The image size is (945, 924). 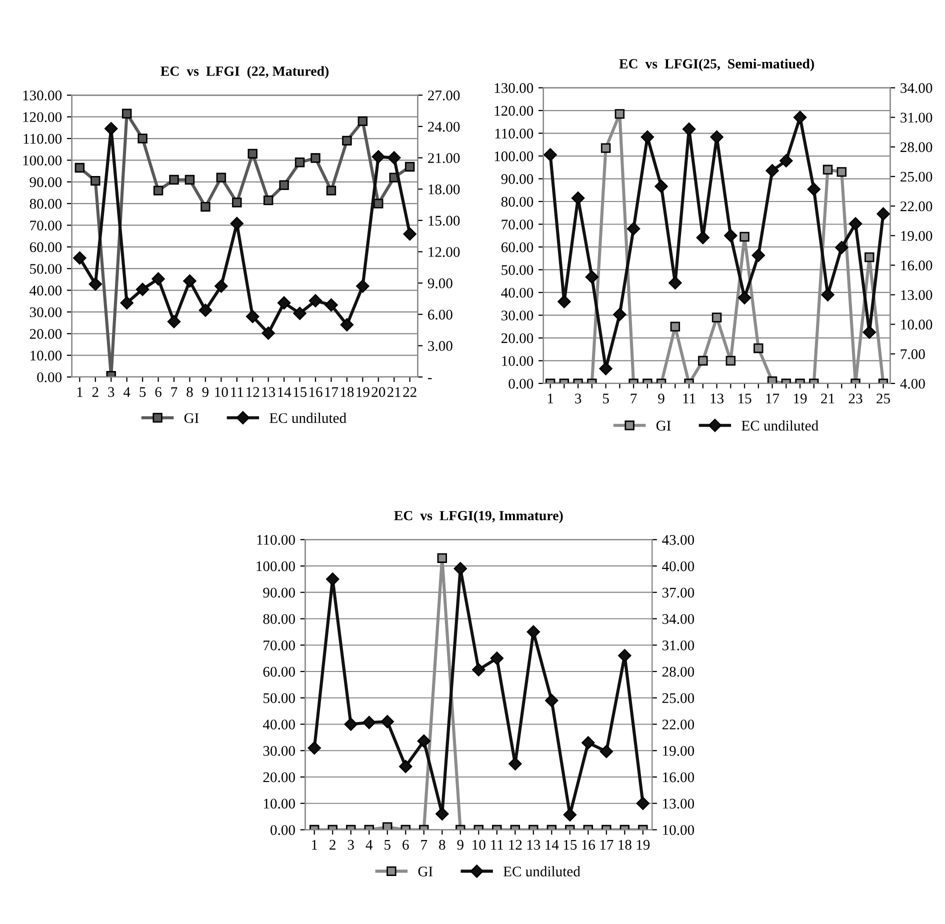 I want to click on x-tick-label: 21, so click(x=827, y=399).